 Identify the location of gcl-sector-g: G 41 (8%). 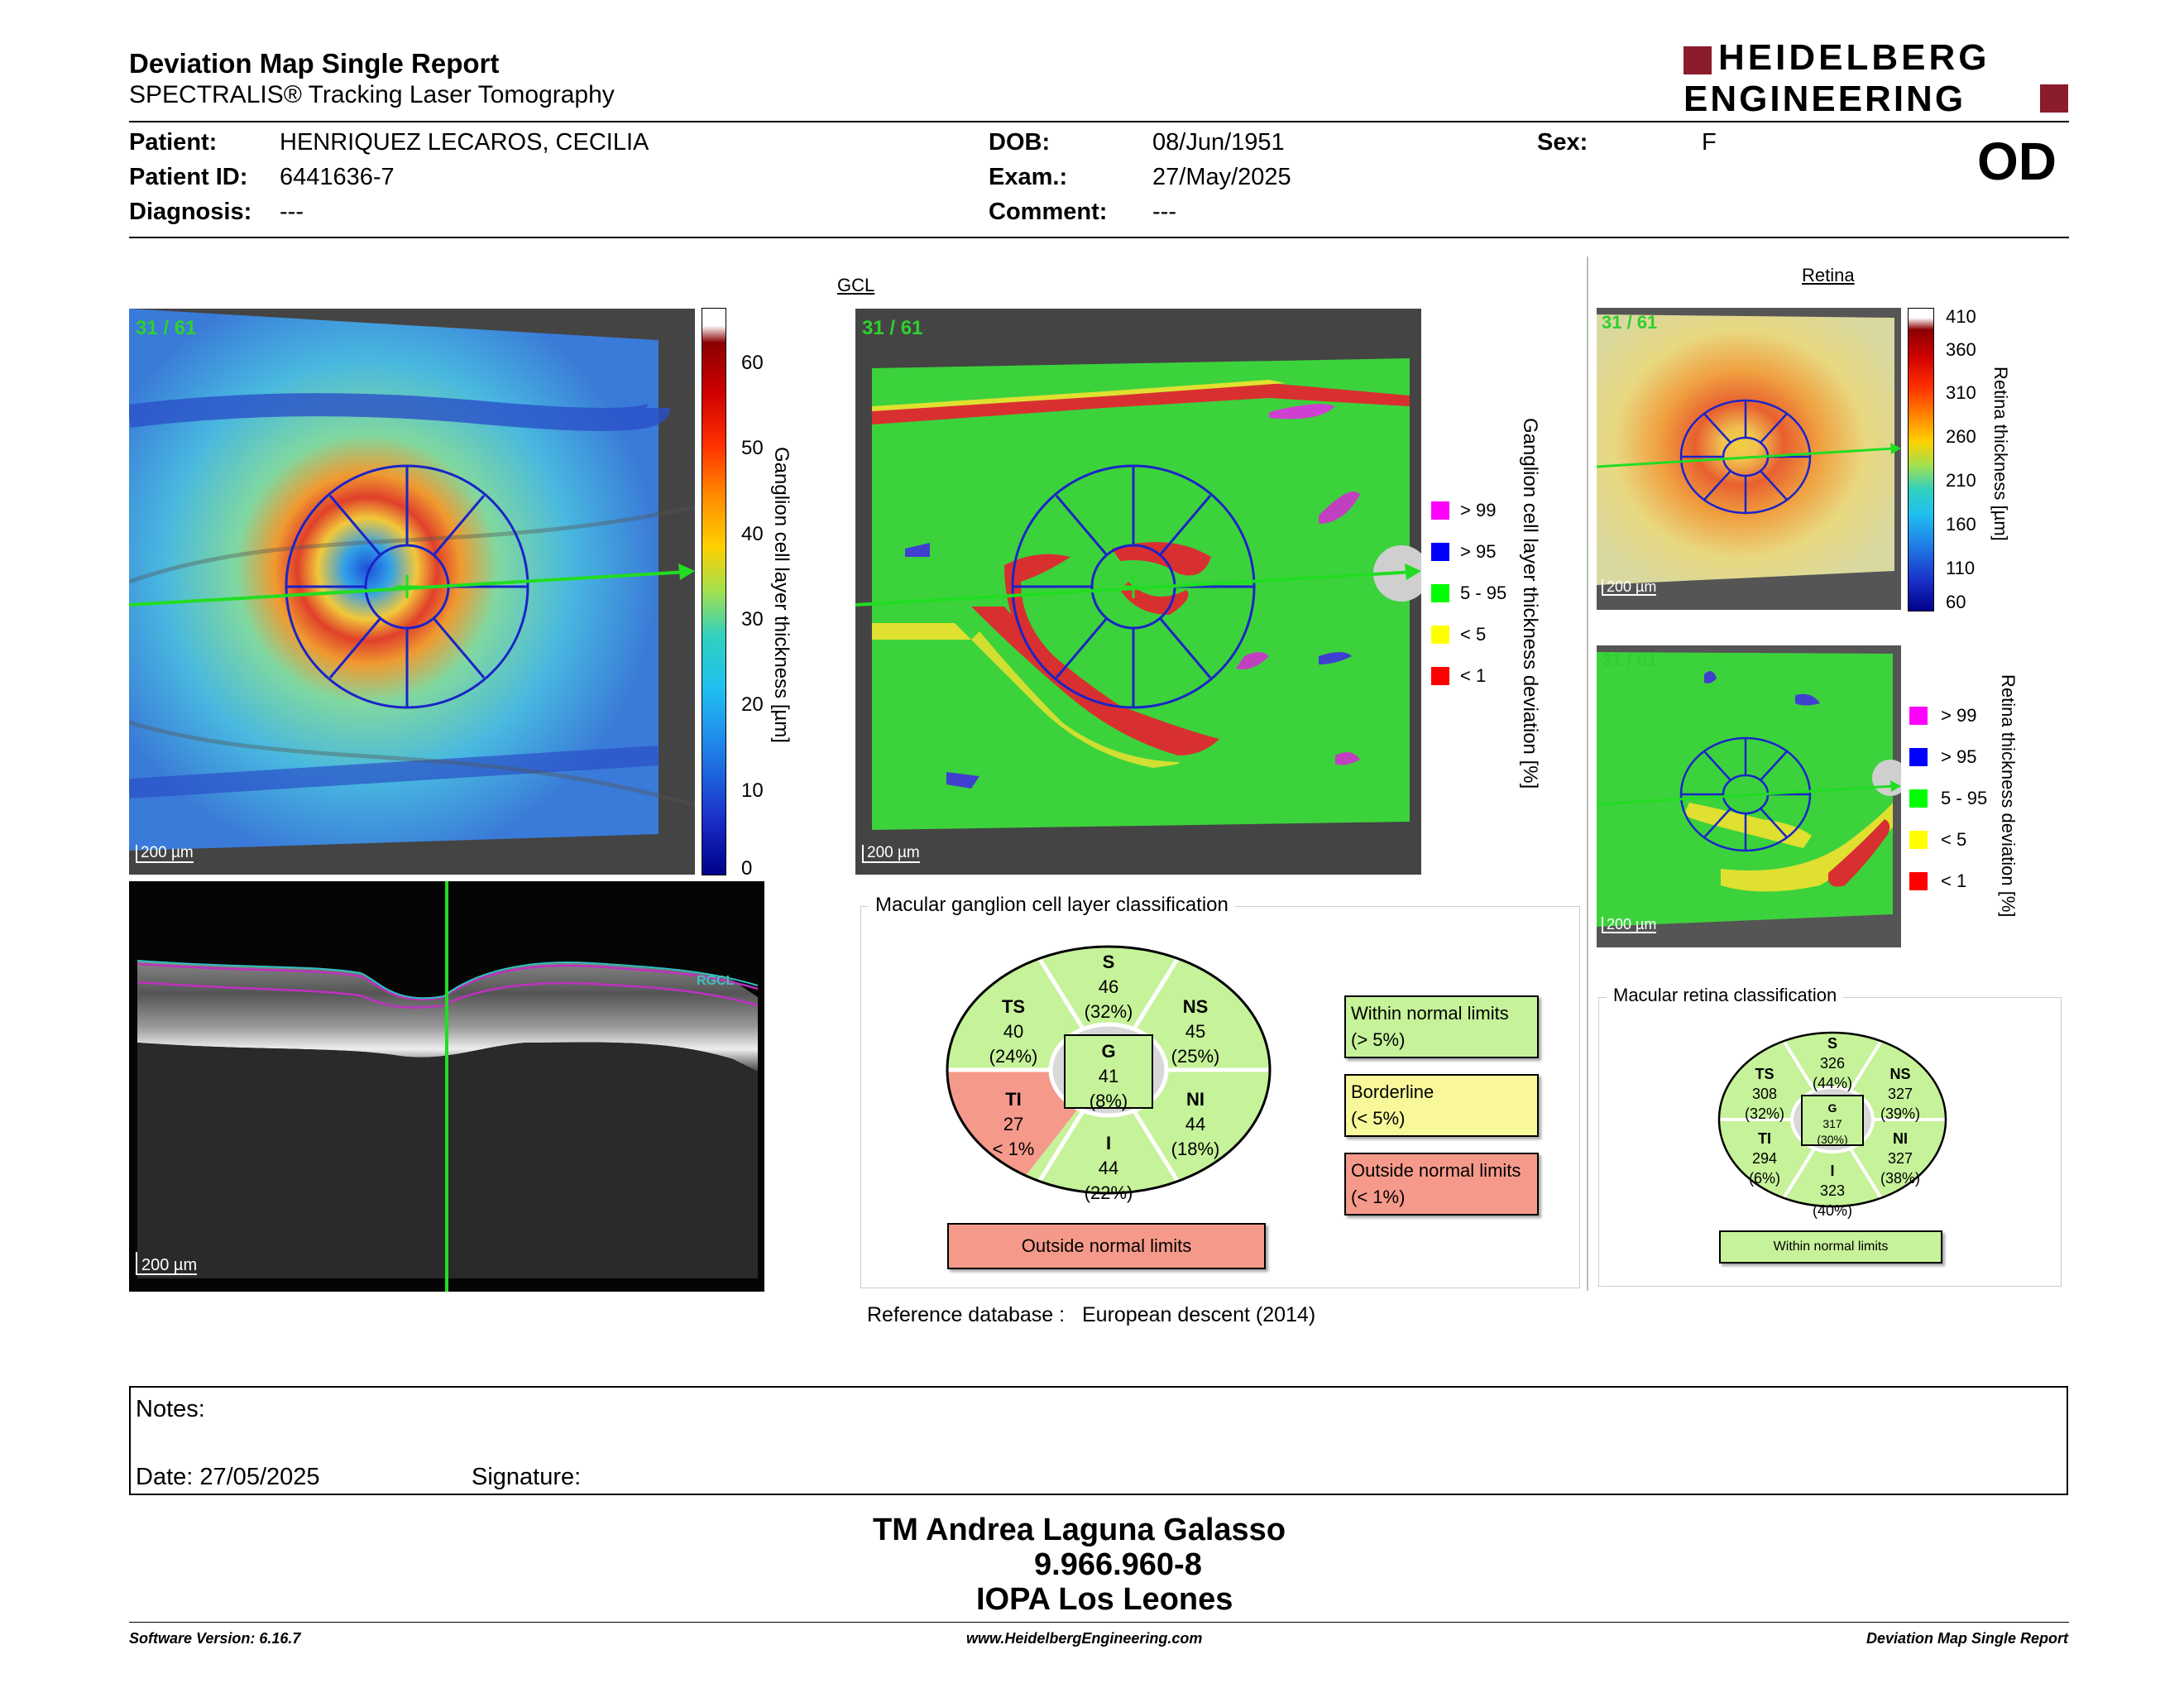
(1108, 1076).